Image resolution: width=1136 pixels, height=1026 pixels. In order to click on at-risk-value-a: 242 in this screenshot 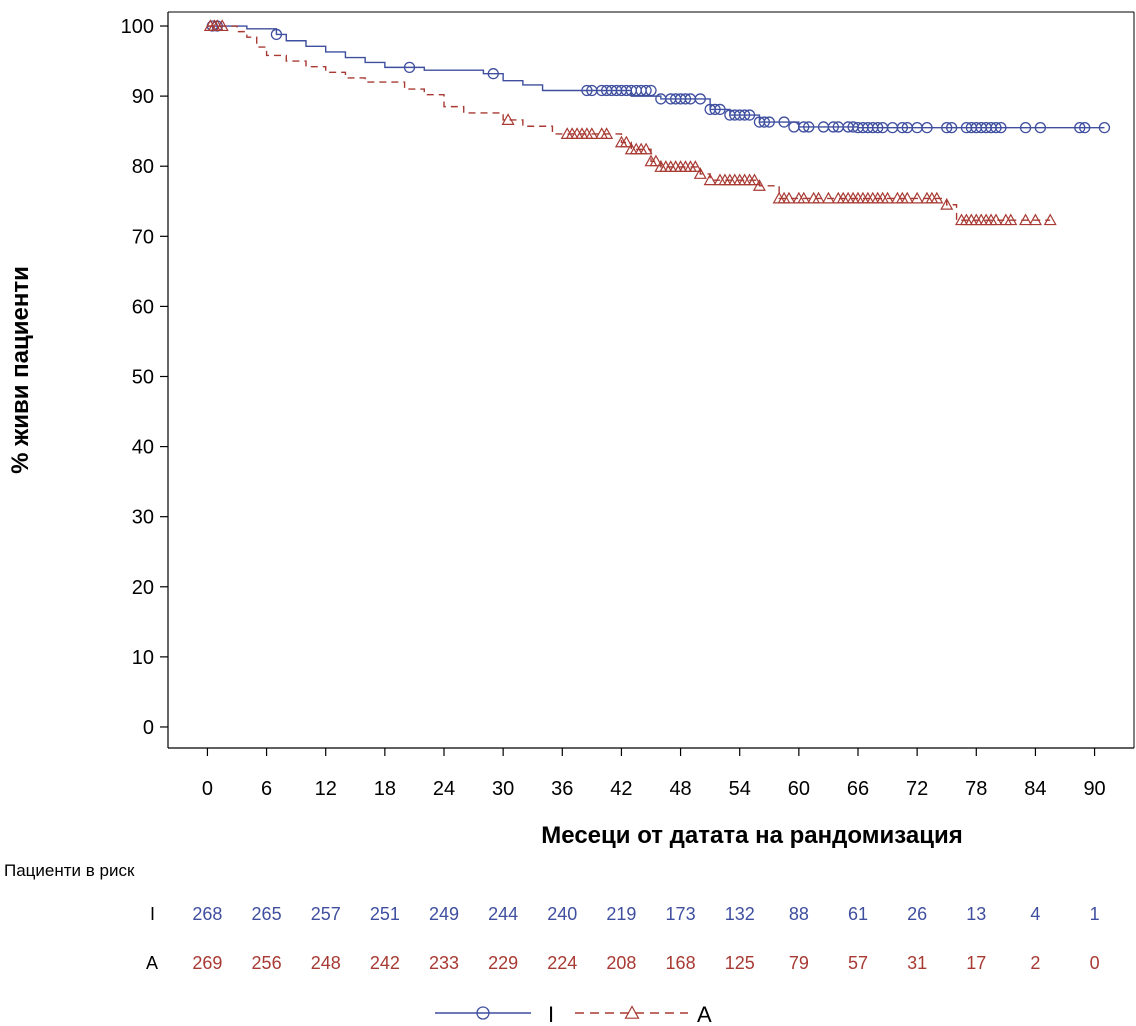, I will do `click(385, 963)`.